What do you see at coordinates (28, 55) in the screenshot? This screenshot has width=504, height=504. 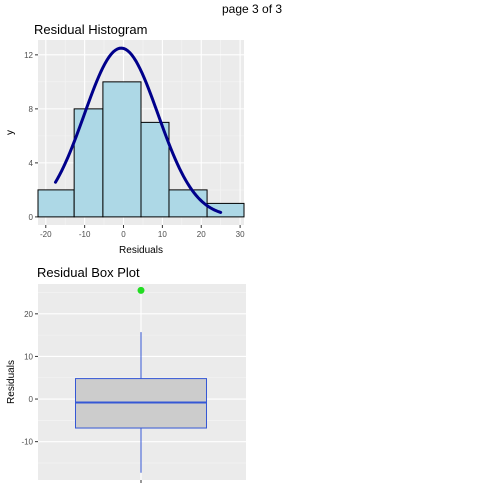 I see `histogram-y-tick-label: 12` at bounding box center [28, 55].